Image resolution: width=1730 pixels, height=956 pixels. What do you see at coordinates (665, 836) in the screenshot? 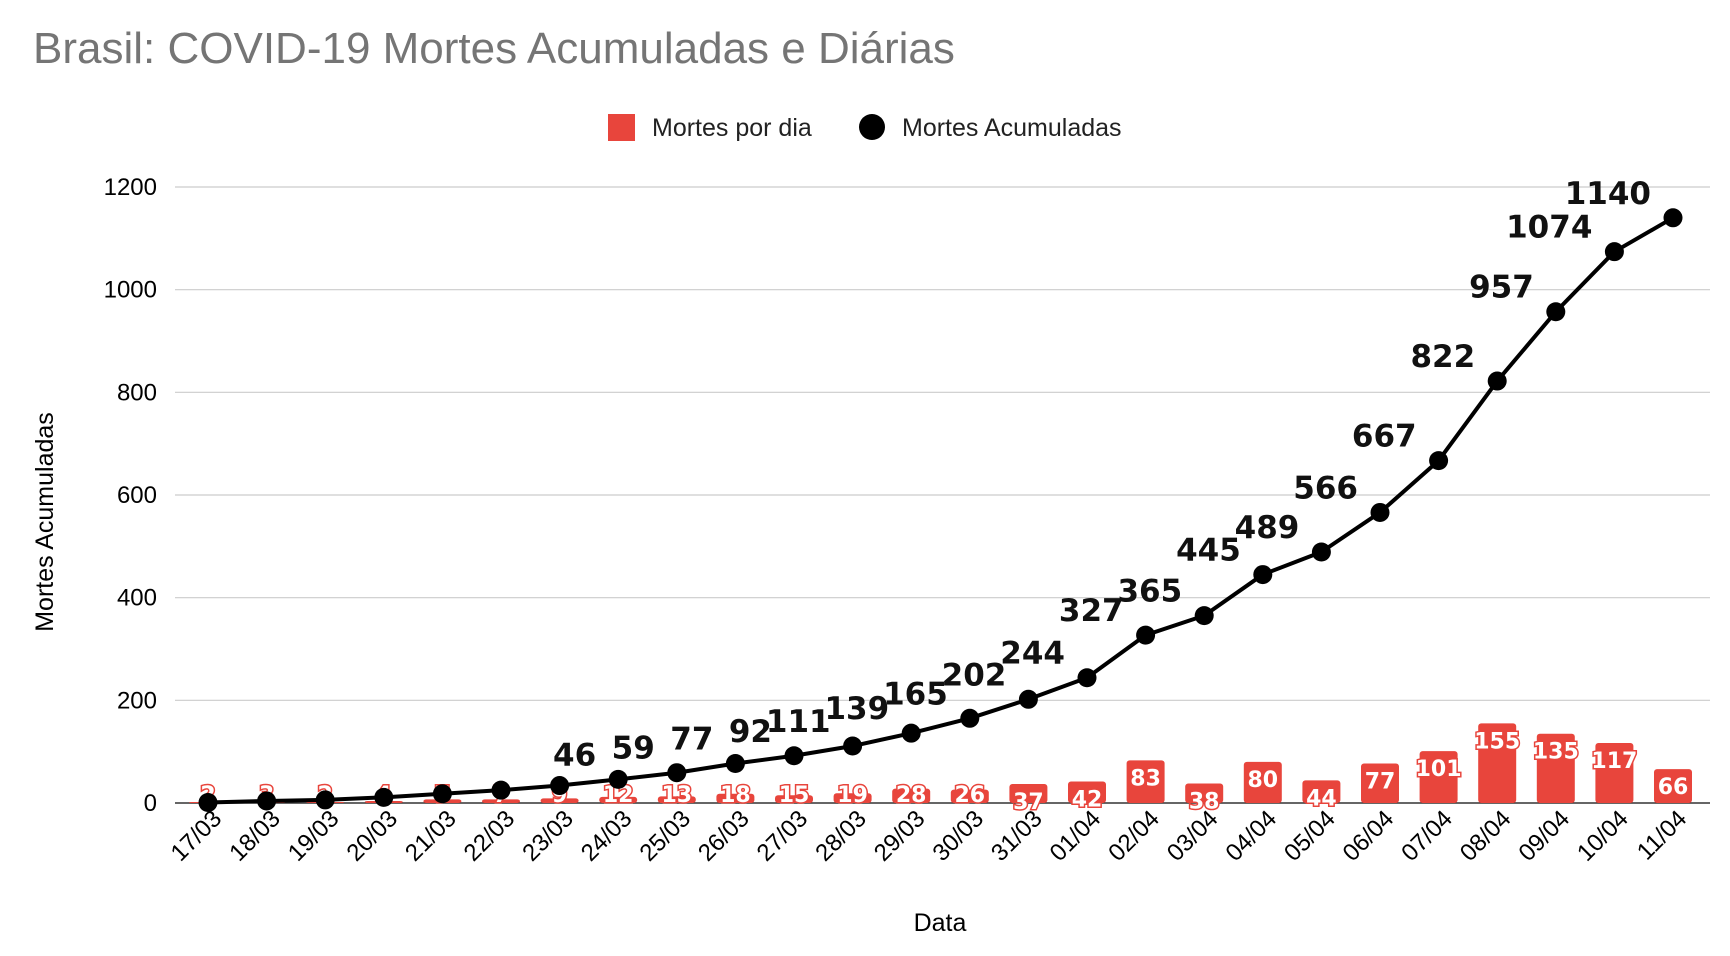
I see `x-tick-label: 25/03` at bounding box center [665, 836].